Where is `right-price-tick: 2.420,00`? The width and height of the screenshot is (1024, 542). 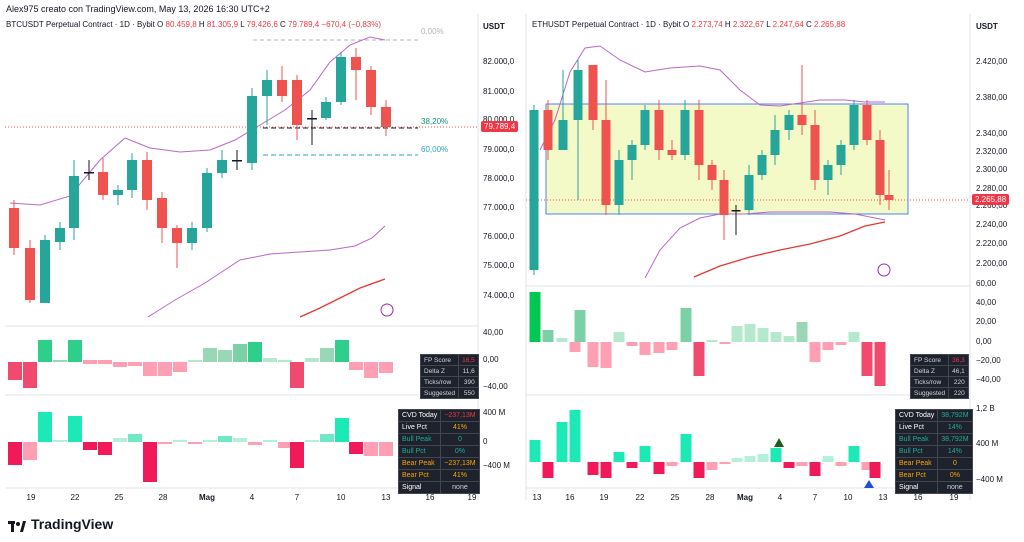 right-price-tick: 2.420,00 is located at coordinates (992, 61).